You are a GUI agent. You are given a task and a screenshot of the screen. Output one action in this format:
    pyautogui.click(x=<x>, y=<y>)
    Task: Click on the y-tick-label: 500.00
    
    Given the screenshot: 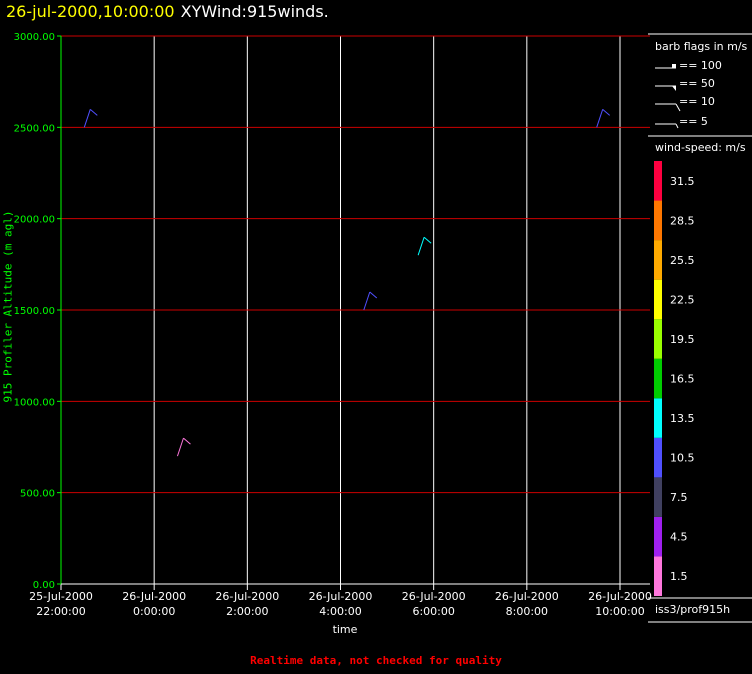 What is the action you would take?
    pyautogui.click(x=37, y=494)
    